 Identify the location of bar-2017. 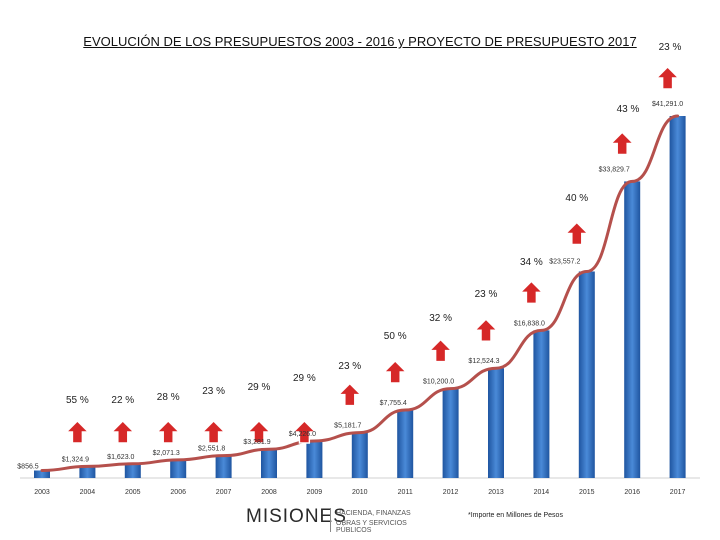
(677, 297).